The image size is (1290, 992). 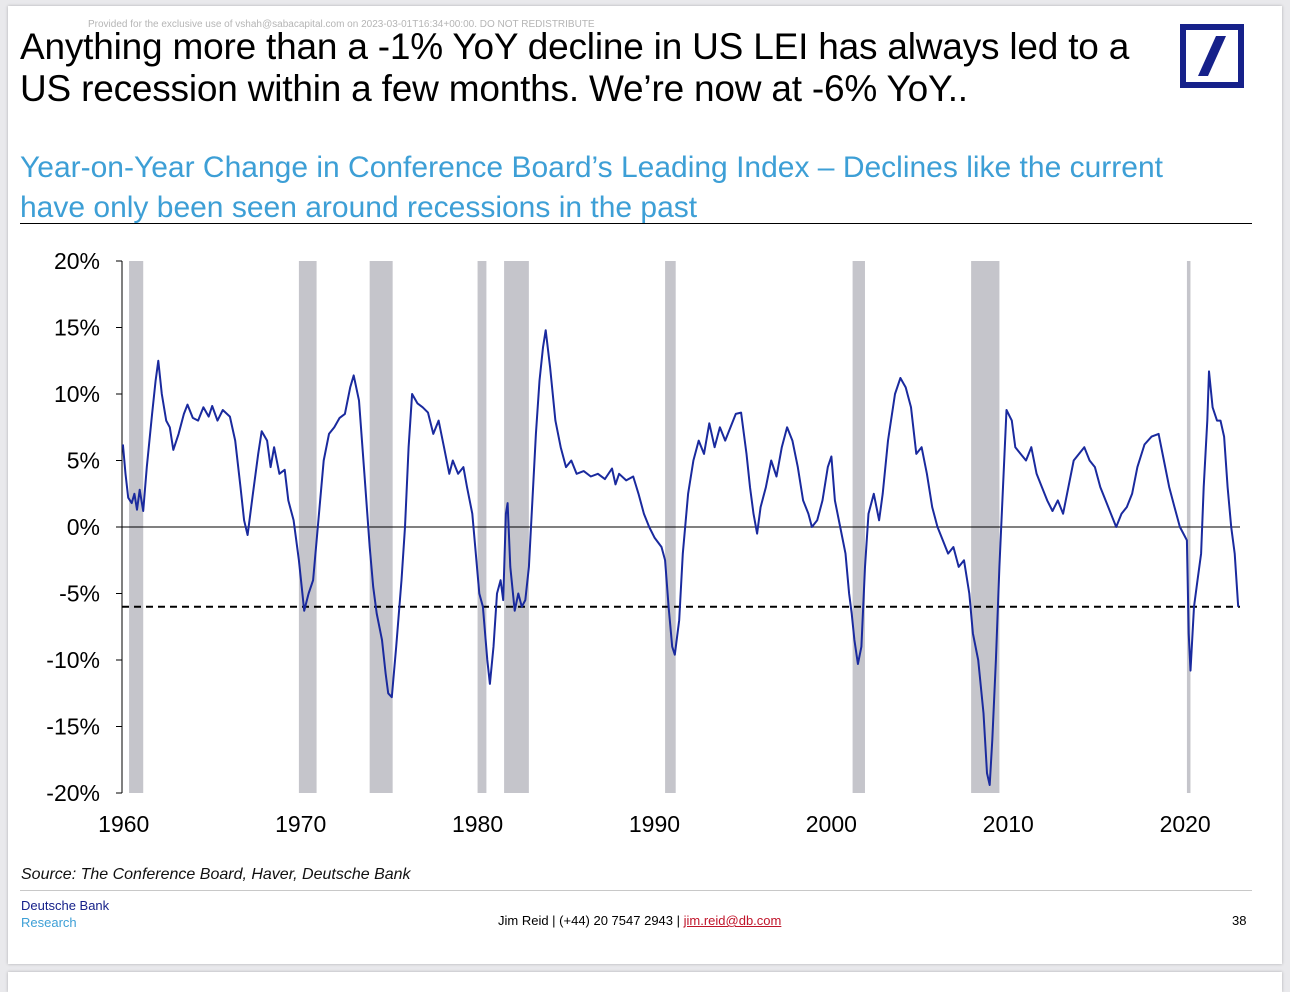 What do you see at coordinates (73, 660) in the screenshot?
I see `y-tick-label: -10%` at bounding box center [73, 660].